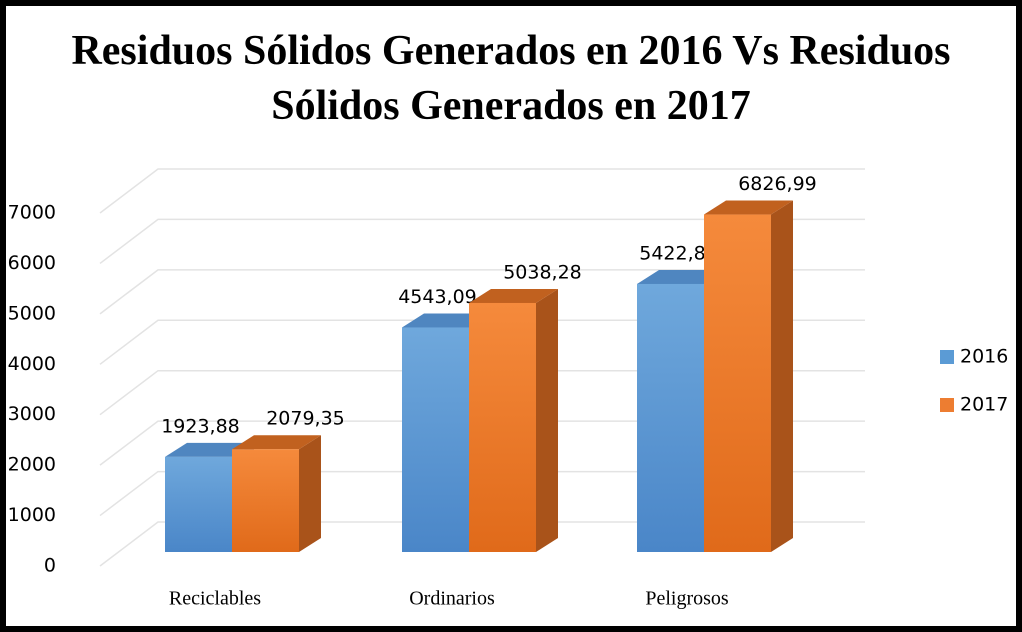 This screenshot has width=1022, height=632. What do you see at coordinates (200, 426) in the screenshot?
I see `data-label: 1923,88` at bounding box center [200, 426].